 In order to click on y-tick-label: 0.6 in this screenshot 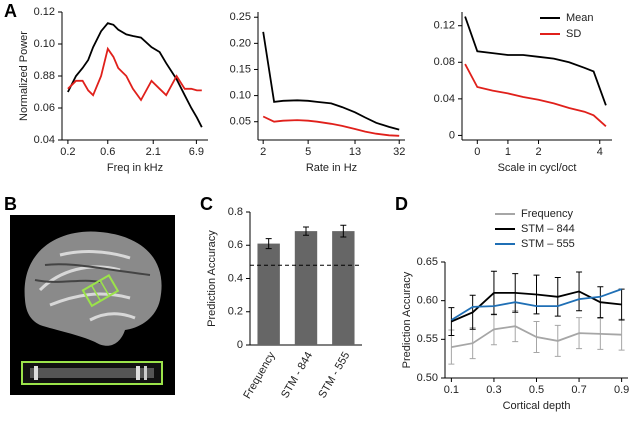, I will do `click(235, 245)`.